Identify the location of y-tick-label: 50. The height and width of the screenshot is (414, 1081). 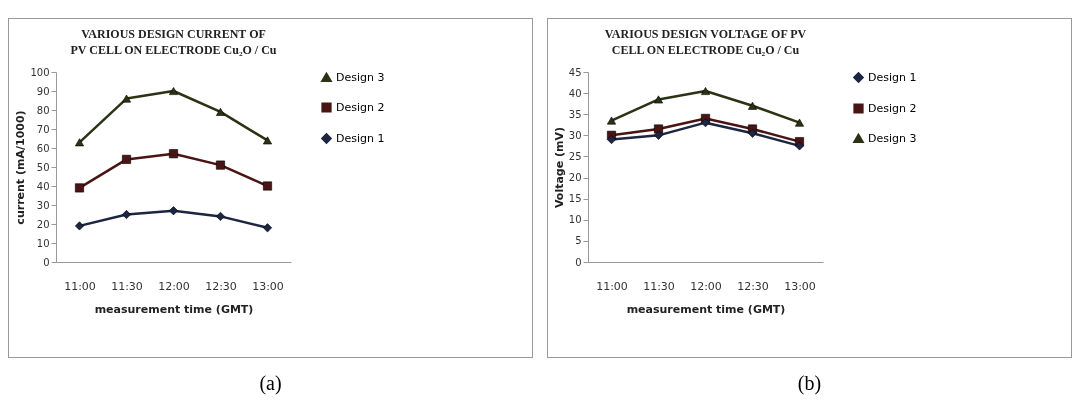
(43, 167).